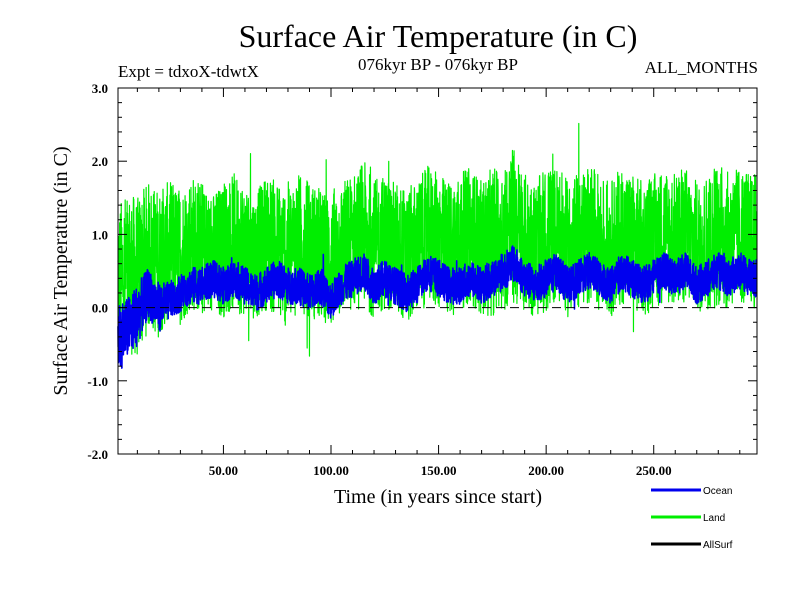 The height and width of the screenshot is (600, 800). Describe the element at coordinates (717, 491) in the screenshot. I see `legend-label-ocean: Ocean` at that location.